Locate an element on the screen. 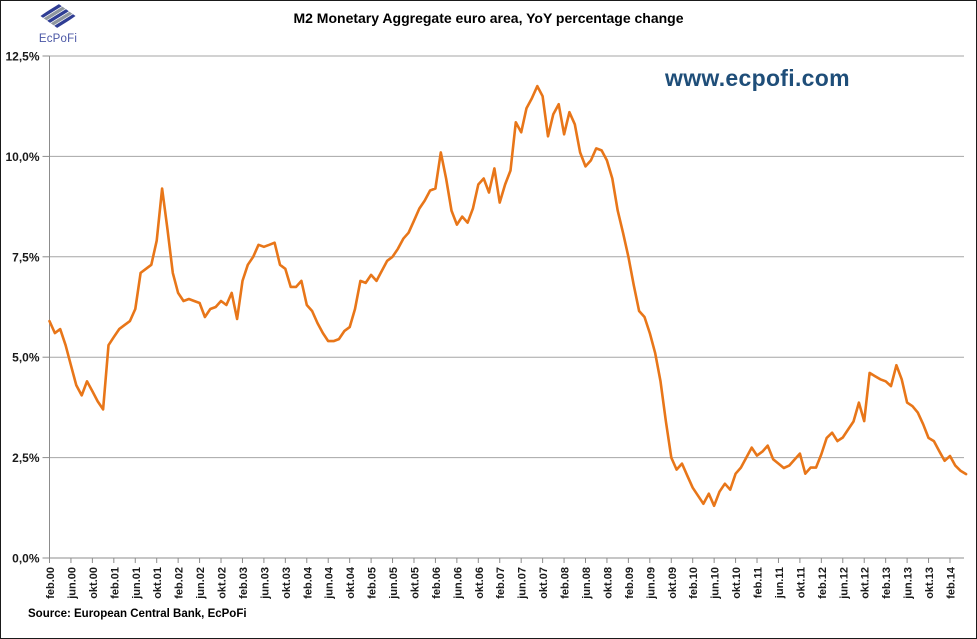  x-axis-label: jun.04 is located at coordinates (330, 583).